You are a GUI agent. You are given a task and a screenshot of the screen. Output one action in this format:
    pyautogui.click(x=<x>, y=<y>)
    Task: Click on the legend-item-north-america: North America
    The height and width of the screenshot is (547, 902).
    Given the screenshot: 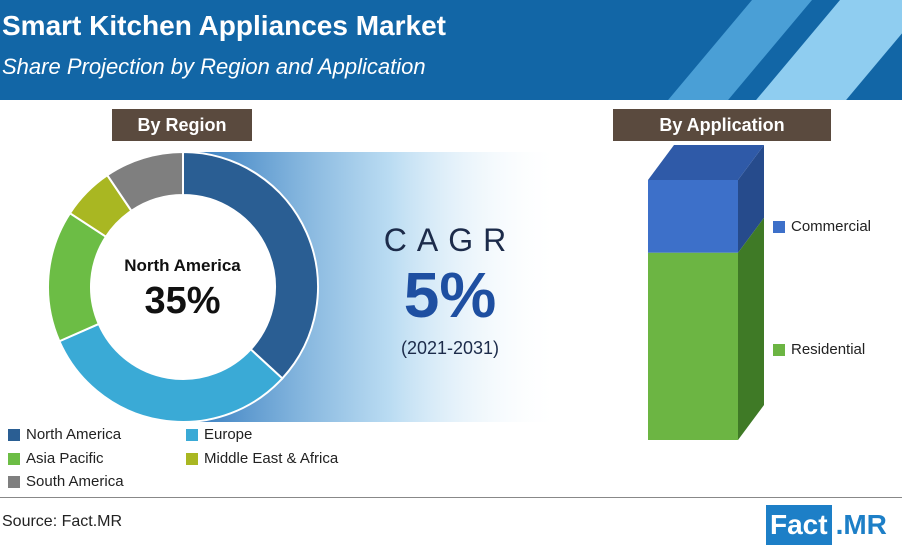 What is the action you would take?
    pyautogui.click(x=64, y=434)
    